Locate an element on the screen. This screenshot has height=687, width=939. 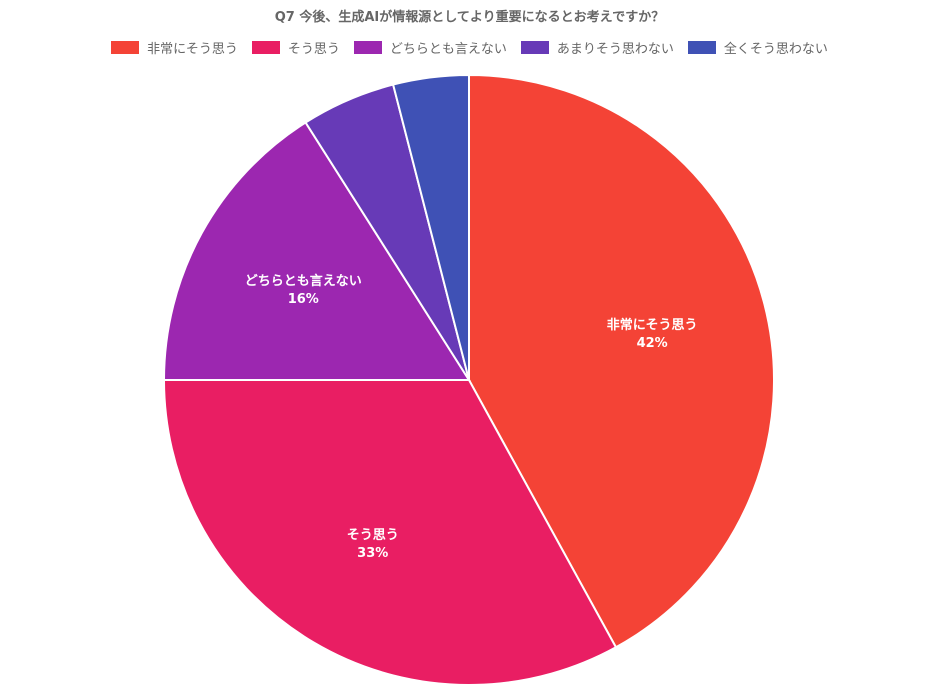
slice-percent-label: 42% is located at coordinates (652, 343).